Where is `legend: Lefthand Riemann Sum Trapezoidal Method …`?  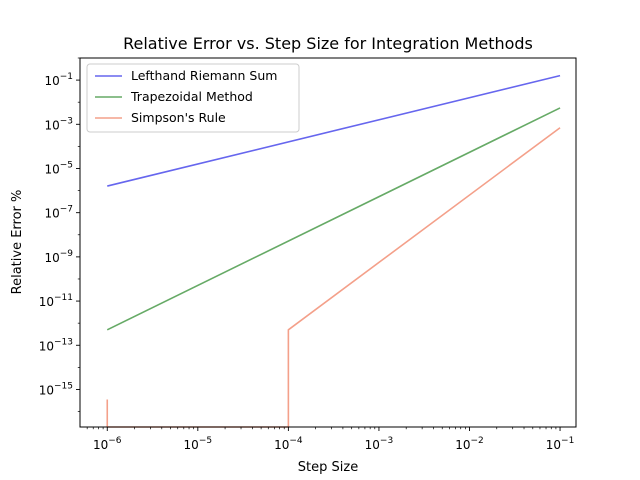
legend: Lefthand Riemann Sum Trapezoidal Method … is located at coordinates (193, 98).